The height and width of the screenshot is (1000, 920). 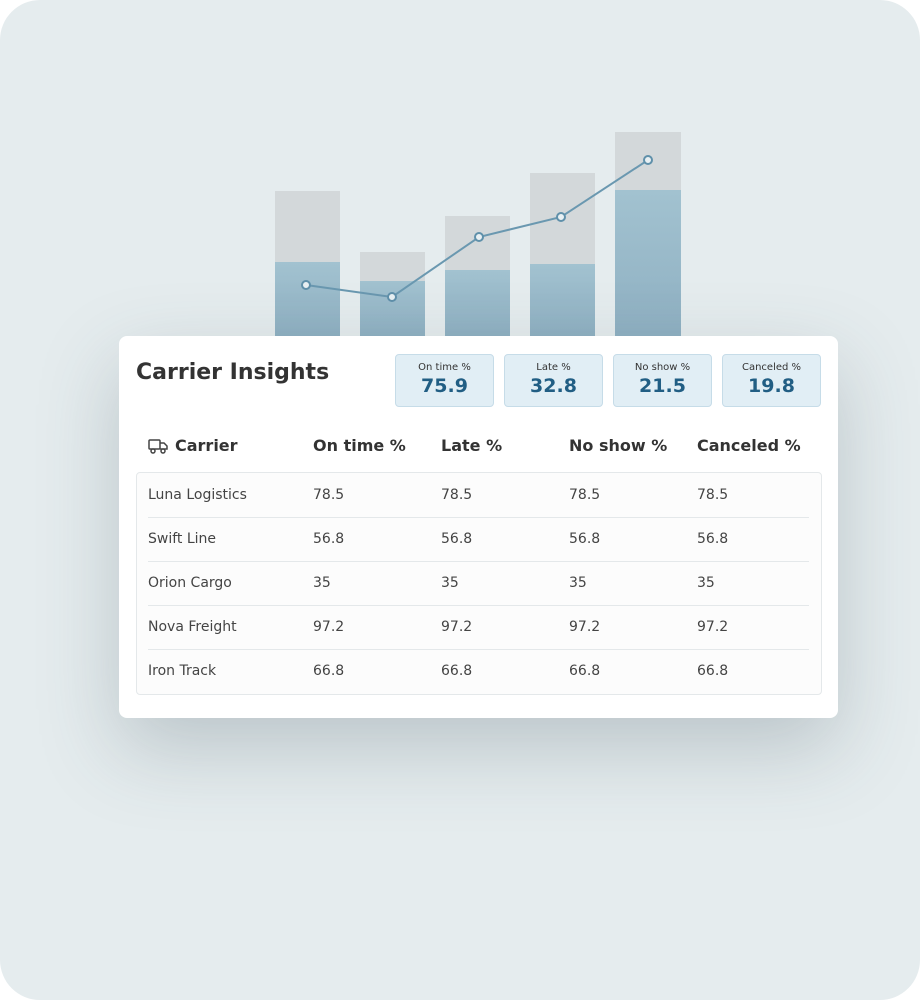 What do you see at coordinates (444, 367) in the screenshot?
I see `kpi-label: On time %` at bounding box center [444, 367].